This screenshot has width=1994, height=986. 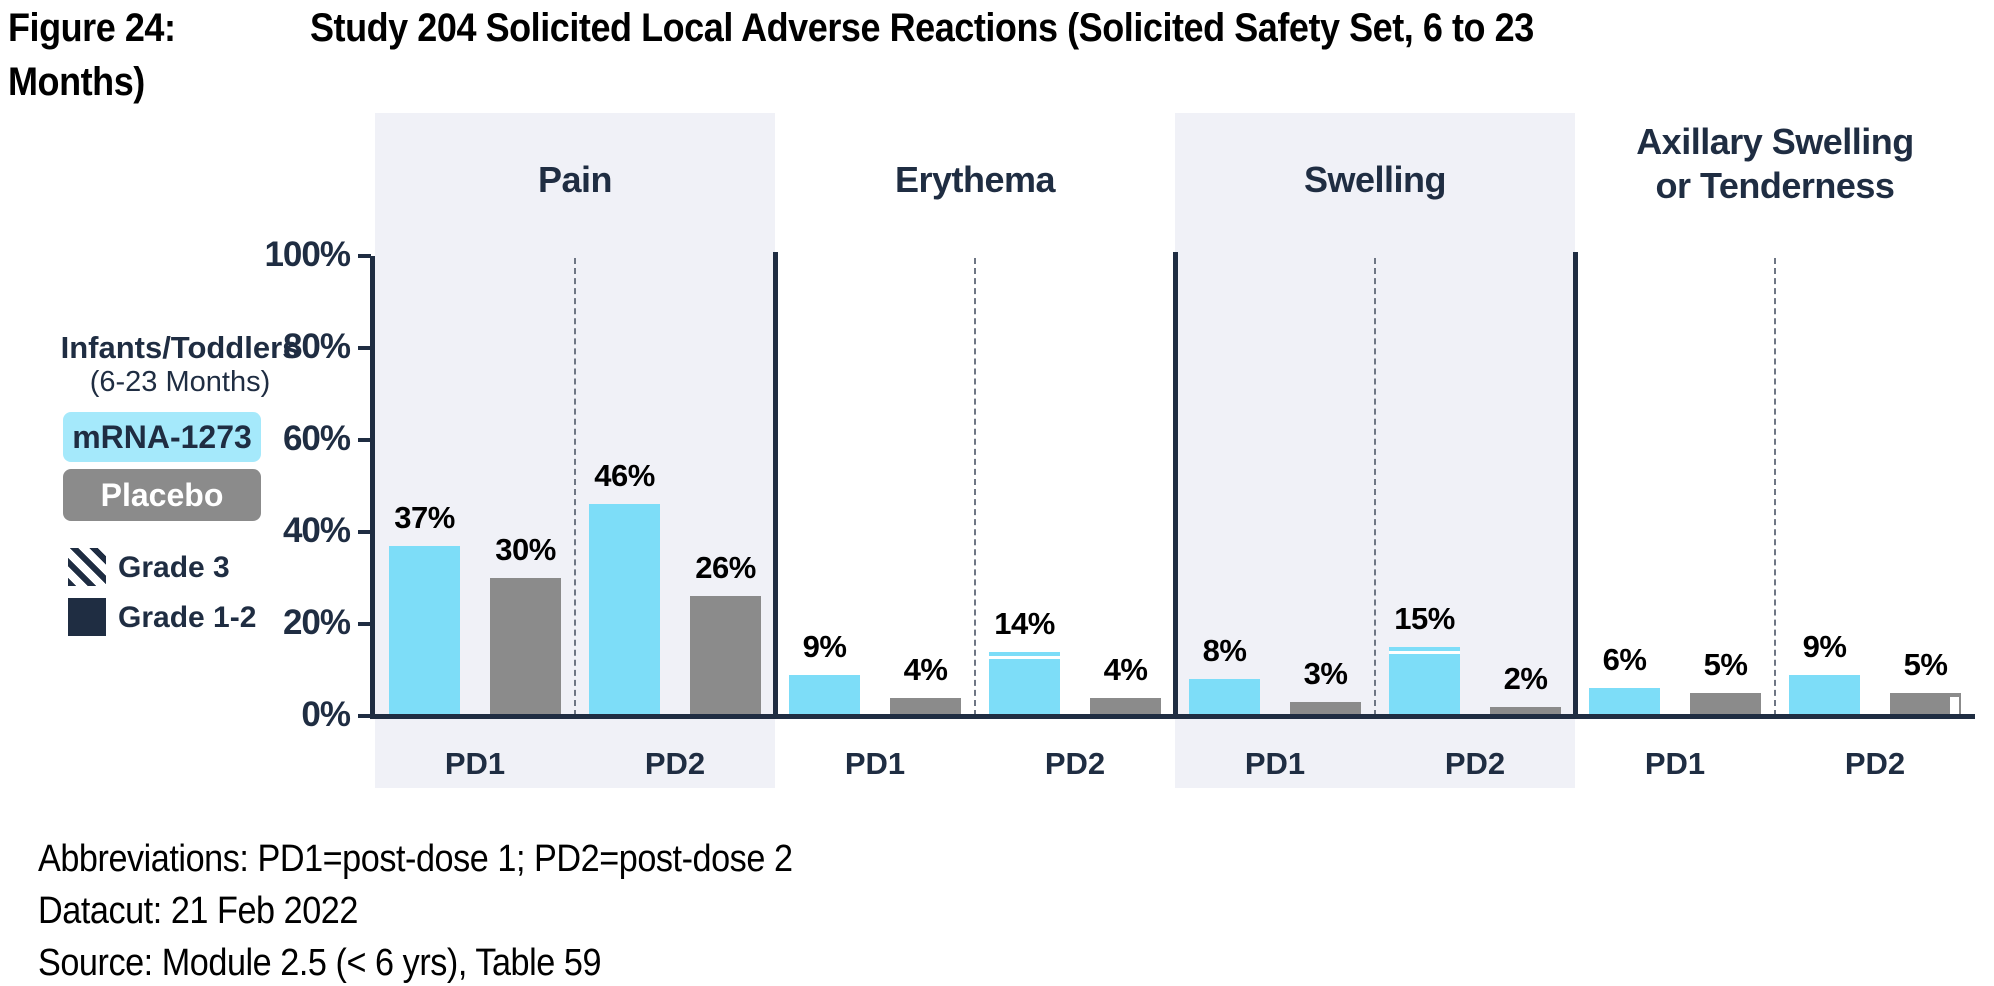 I want to click on y-axis-line, so click(x=372, y=486).